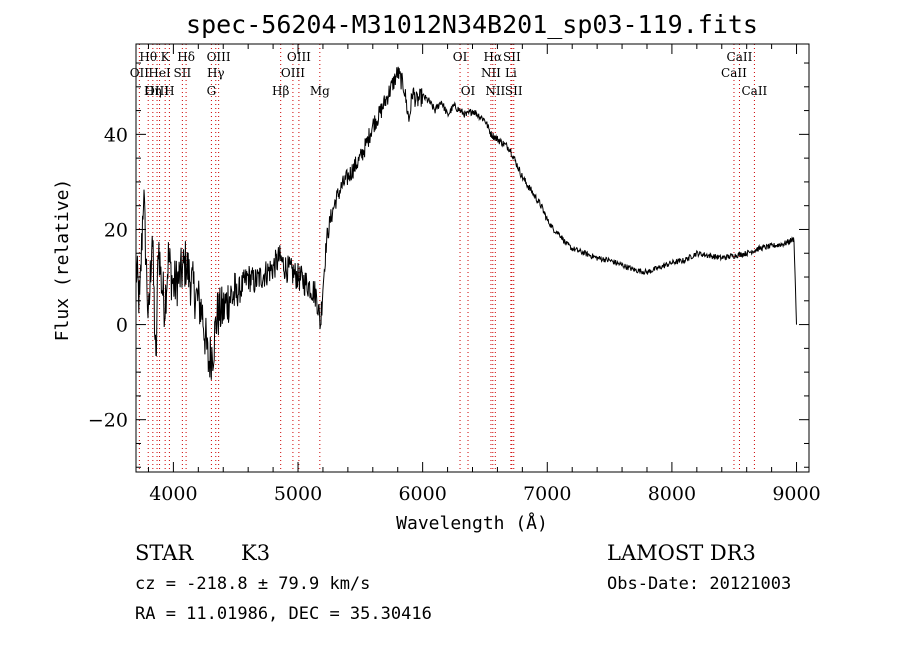  I want to click on object-subclass: K3, so click(255, 553).